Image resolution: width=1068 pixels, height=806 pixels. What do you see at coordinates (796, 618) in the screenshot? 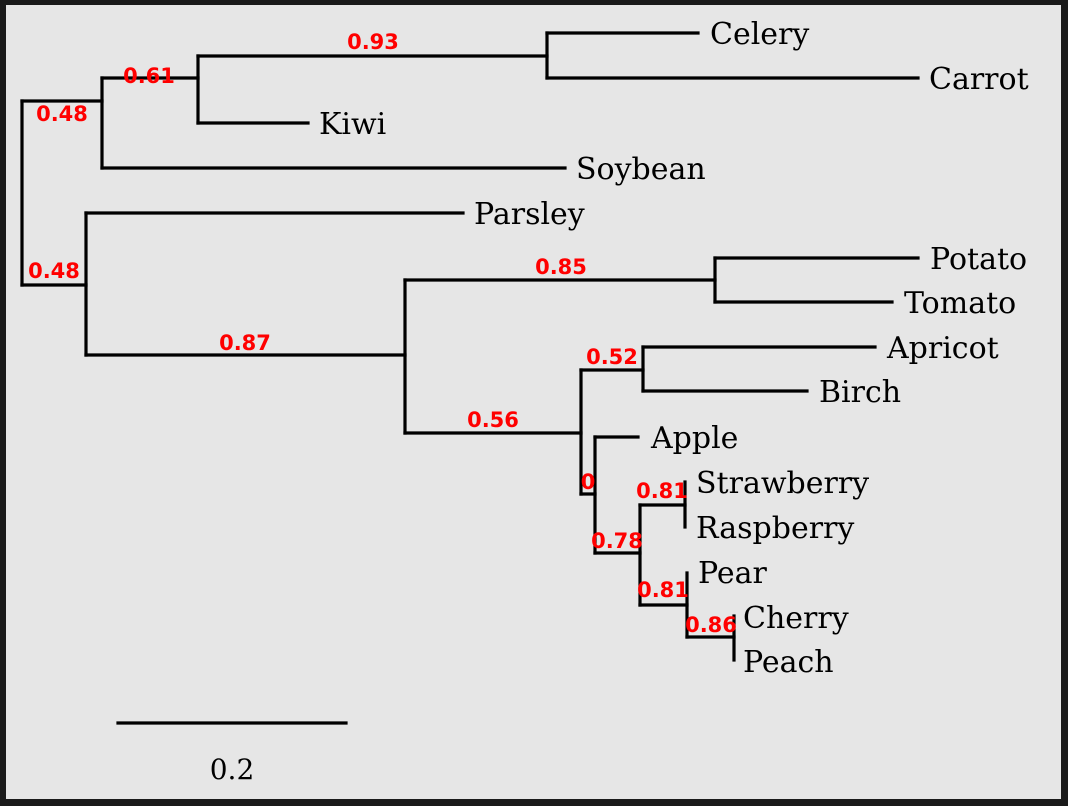
I see `leaf-cherry: Cherry` at bounding box center [796, 618].